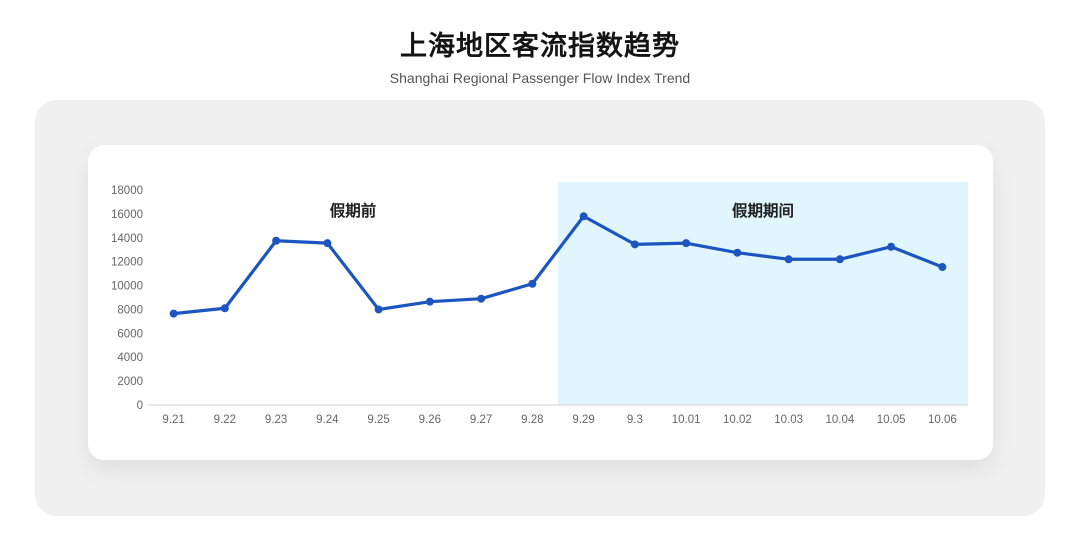  I want to click on x-axis-label: 9.23, so click(276, 420).